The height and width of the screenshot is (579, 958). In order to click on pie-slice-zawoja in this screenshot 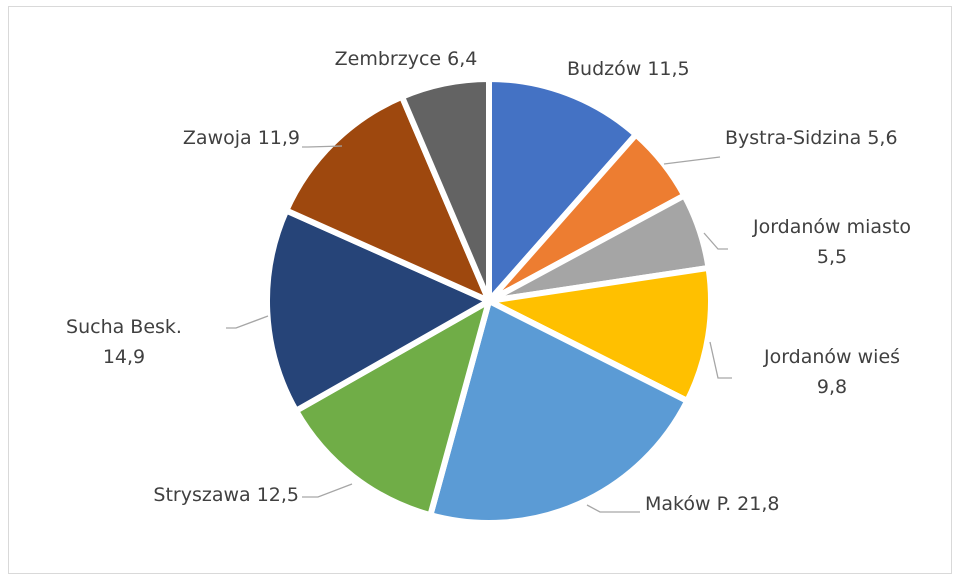, I will do `click(387, 198)`.